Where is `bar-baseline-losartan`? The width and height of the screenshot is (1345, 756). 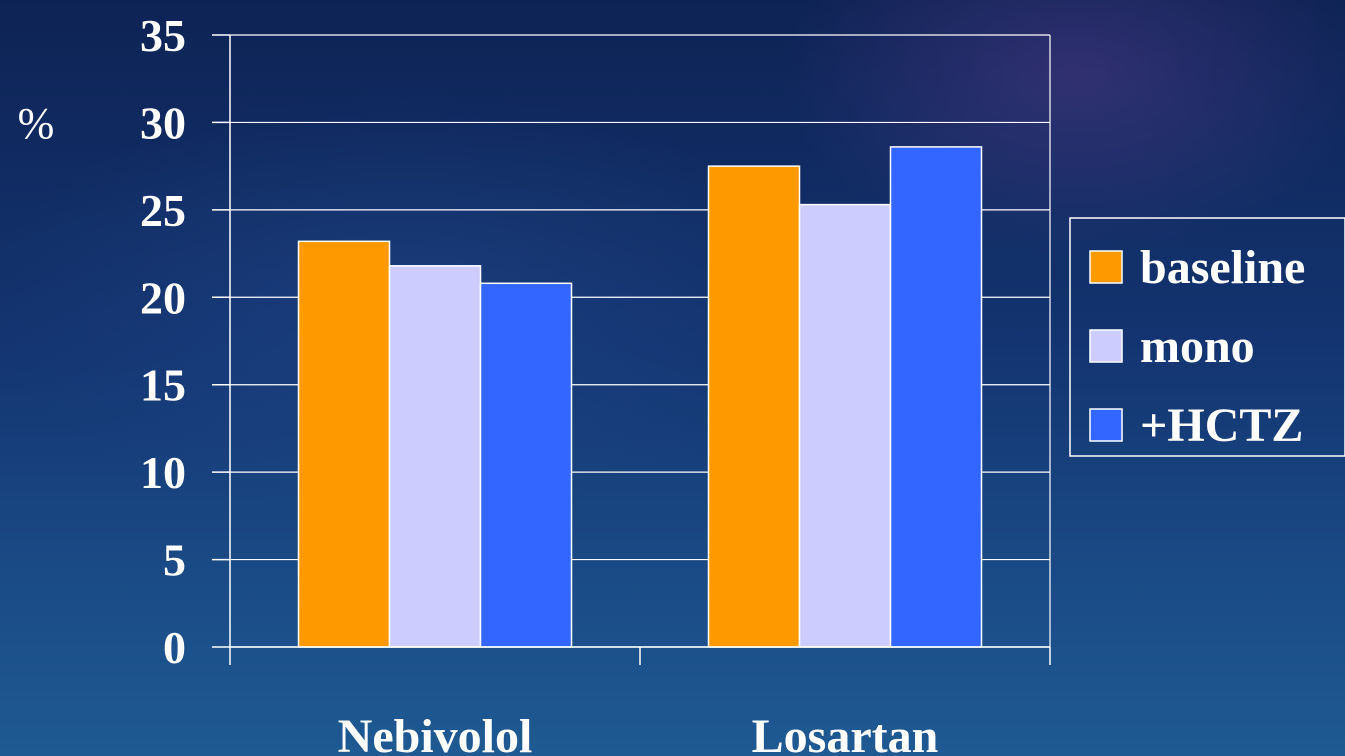 bar-baseline-losartan is located at coordinates (754, 406).